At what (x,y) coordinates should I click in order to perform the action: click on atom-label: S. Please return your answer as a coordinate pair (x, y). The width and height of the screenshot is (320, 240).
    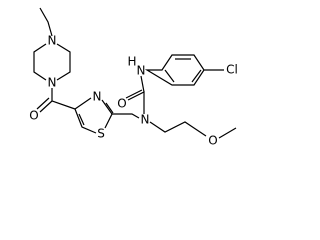
    Looking at the image, I should click on (101, 134).